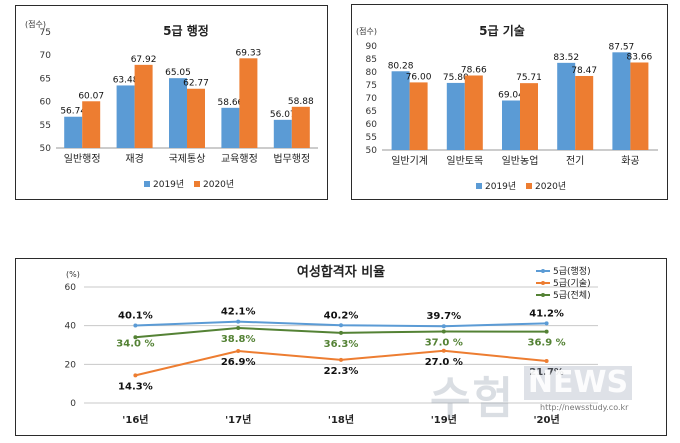  I want to click on x-category-label: 재경, so click(134, 158).